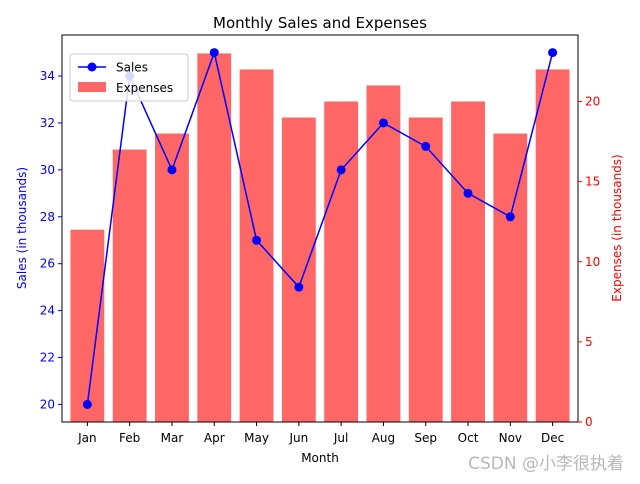 This screenshot has height=484, width=640. Describe the element at coordinates (144, 88) in the screenshot. I see `legend-expenses-label: Expenses` at that location.